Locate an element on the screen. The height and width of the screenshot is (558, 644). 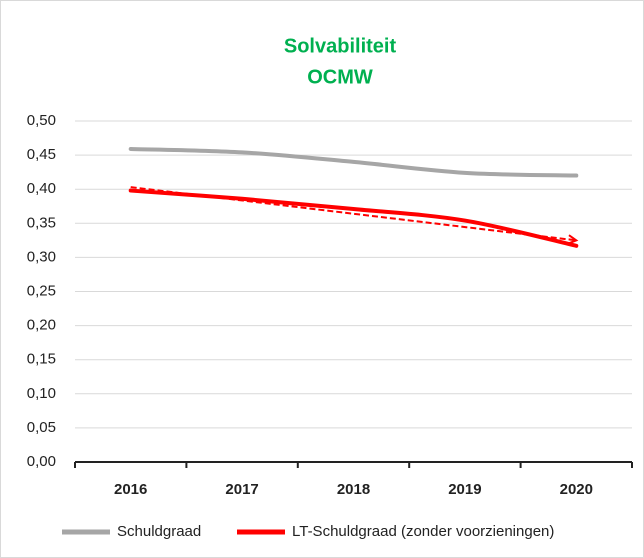
line-series is located at coordinates (353, 162).